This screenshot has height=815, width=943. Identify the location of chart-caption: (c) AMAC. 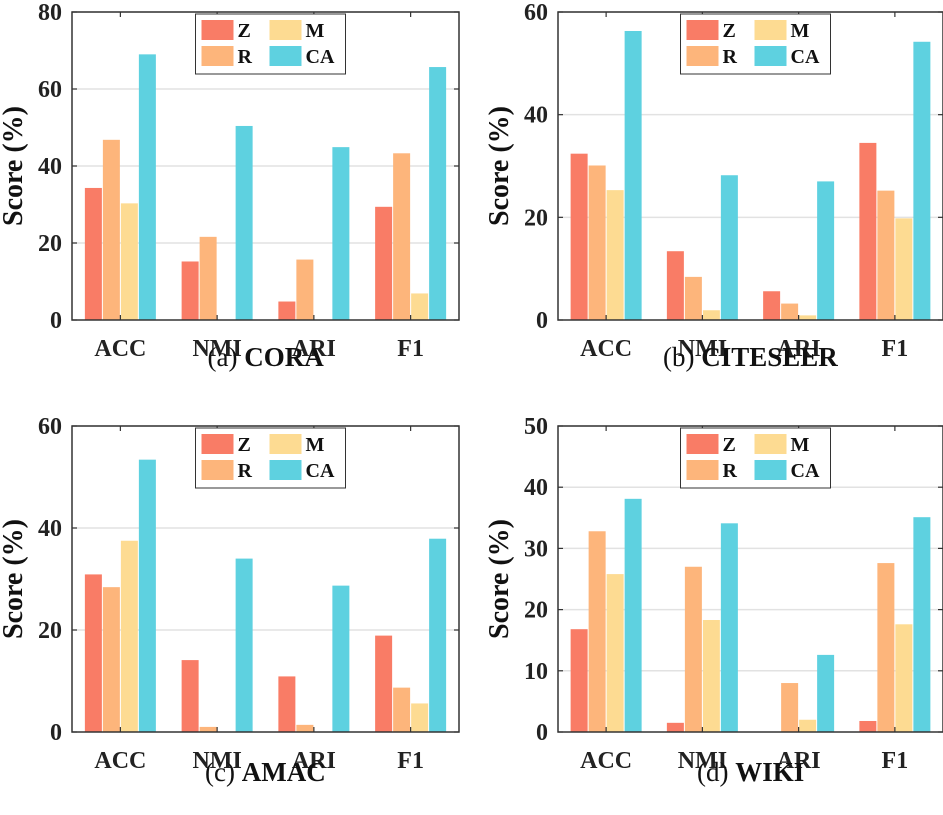
(265, 772).